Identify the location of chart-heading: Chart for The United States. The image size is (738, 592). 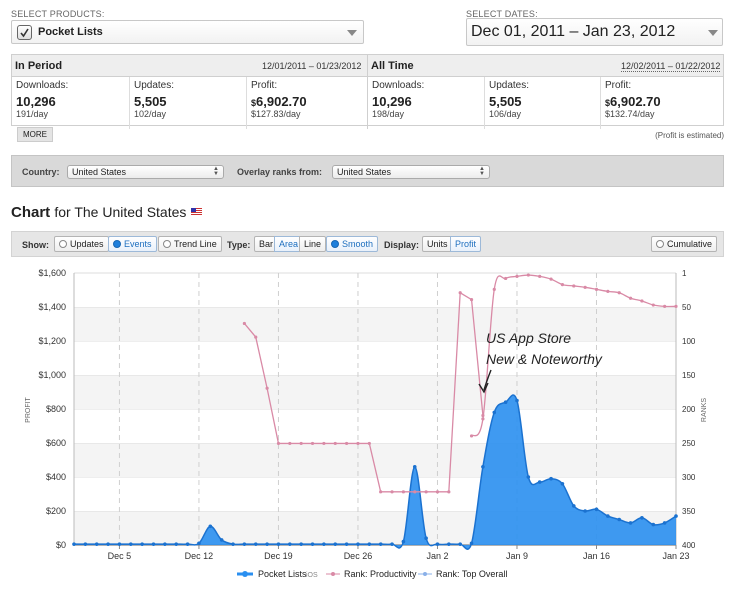
(106, 212).